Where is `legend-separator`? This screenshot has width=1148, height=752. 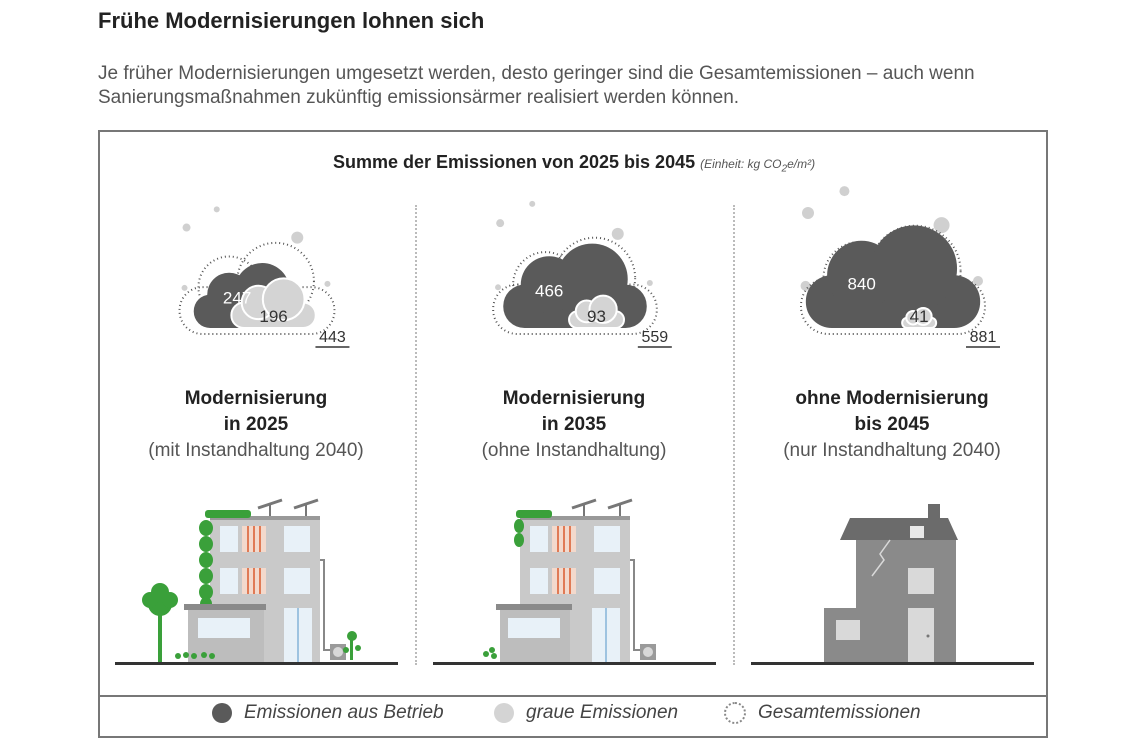
legend-separator is located at coordinates (573, 696).